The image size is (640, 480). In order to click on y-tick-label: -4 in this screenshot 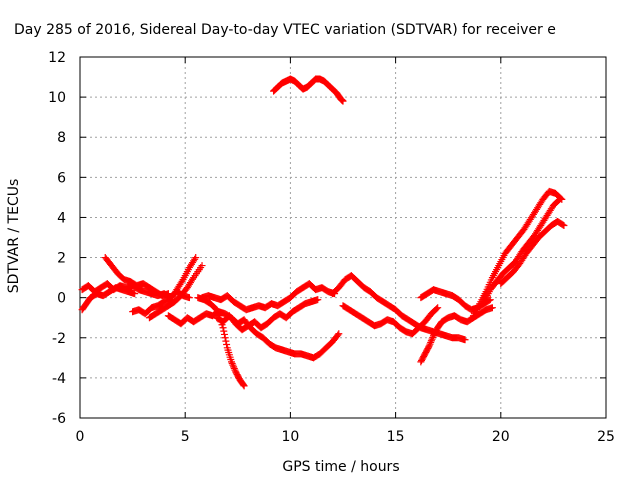, I will do `click(59, 379)`.